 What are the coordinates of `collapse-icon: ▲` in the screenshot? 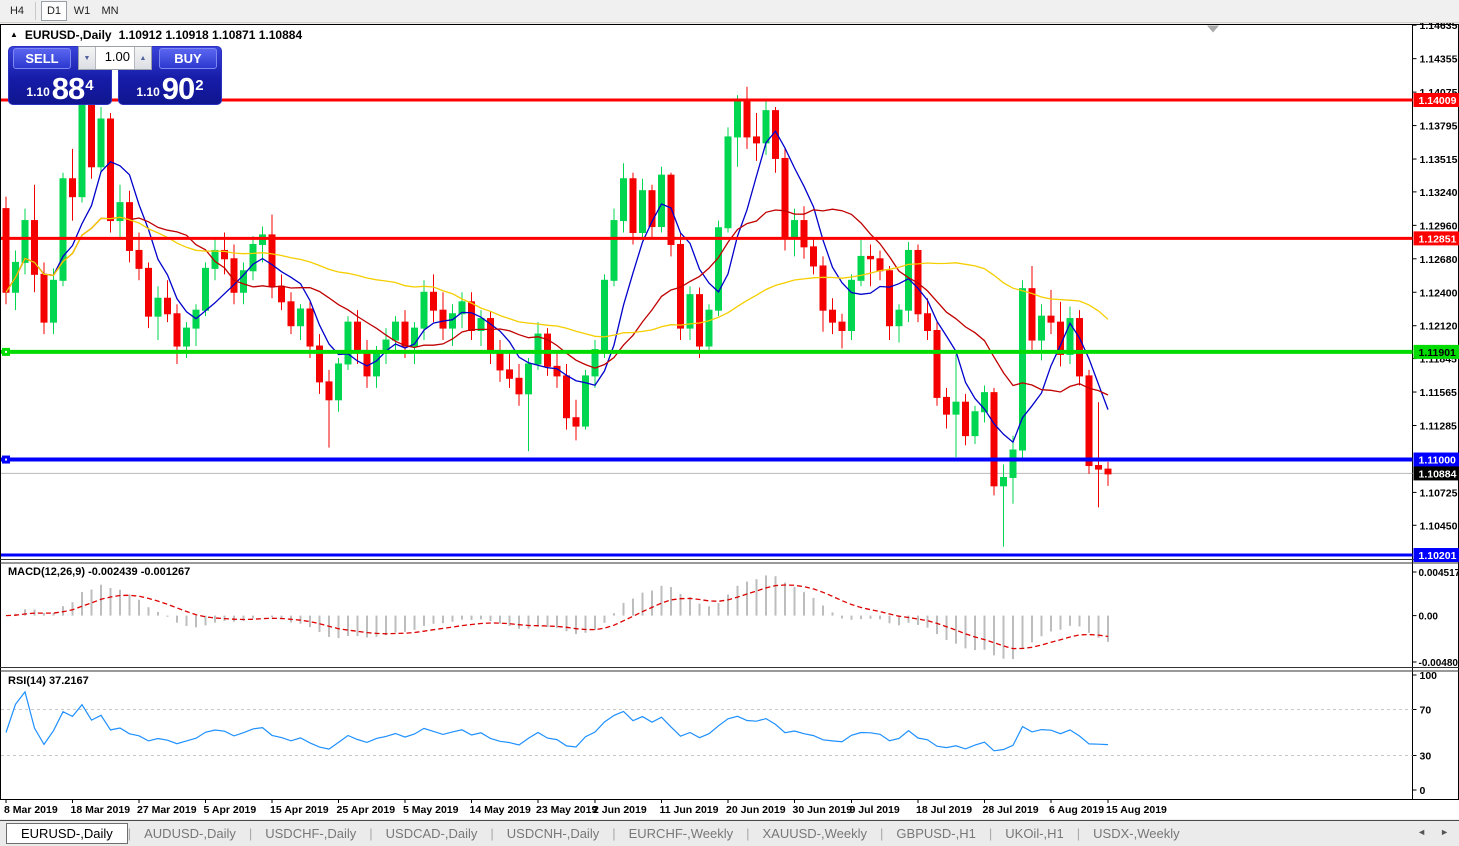 It's located at (14, 34).